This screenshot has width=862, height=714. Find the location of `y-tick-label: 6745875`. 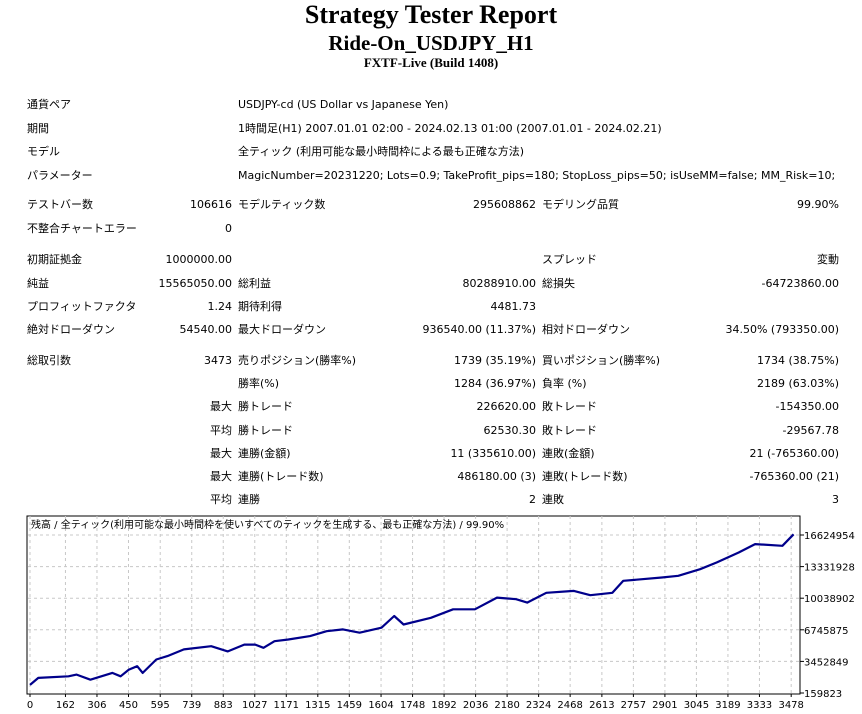

y-tick-label: 6745875 is located at coordinates (826, 631).